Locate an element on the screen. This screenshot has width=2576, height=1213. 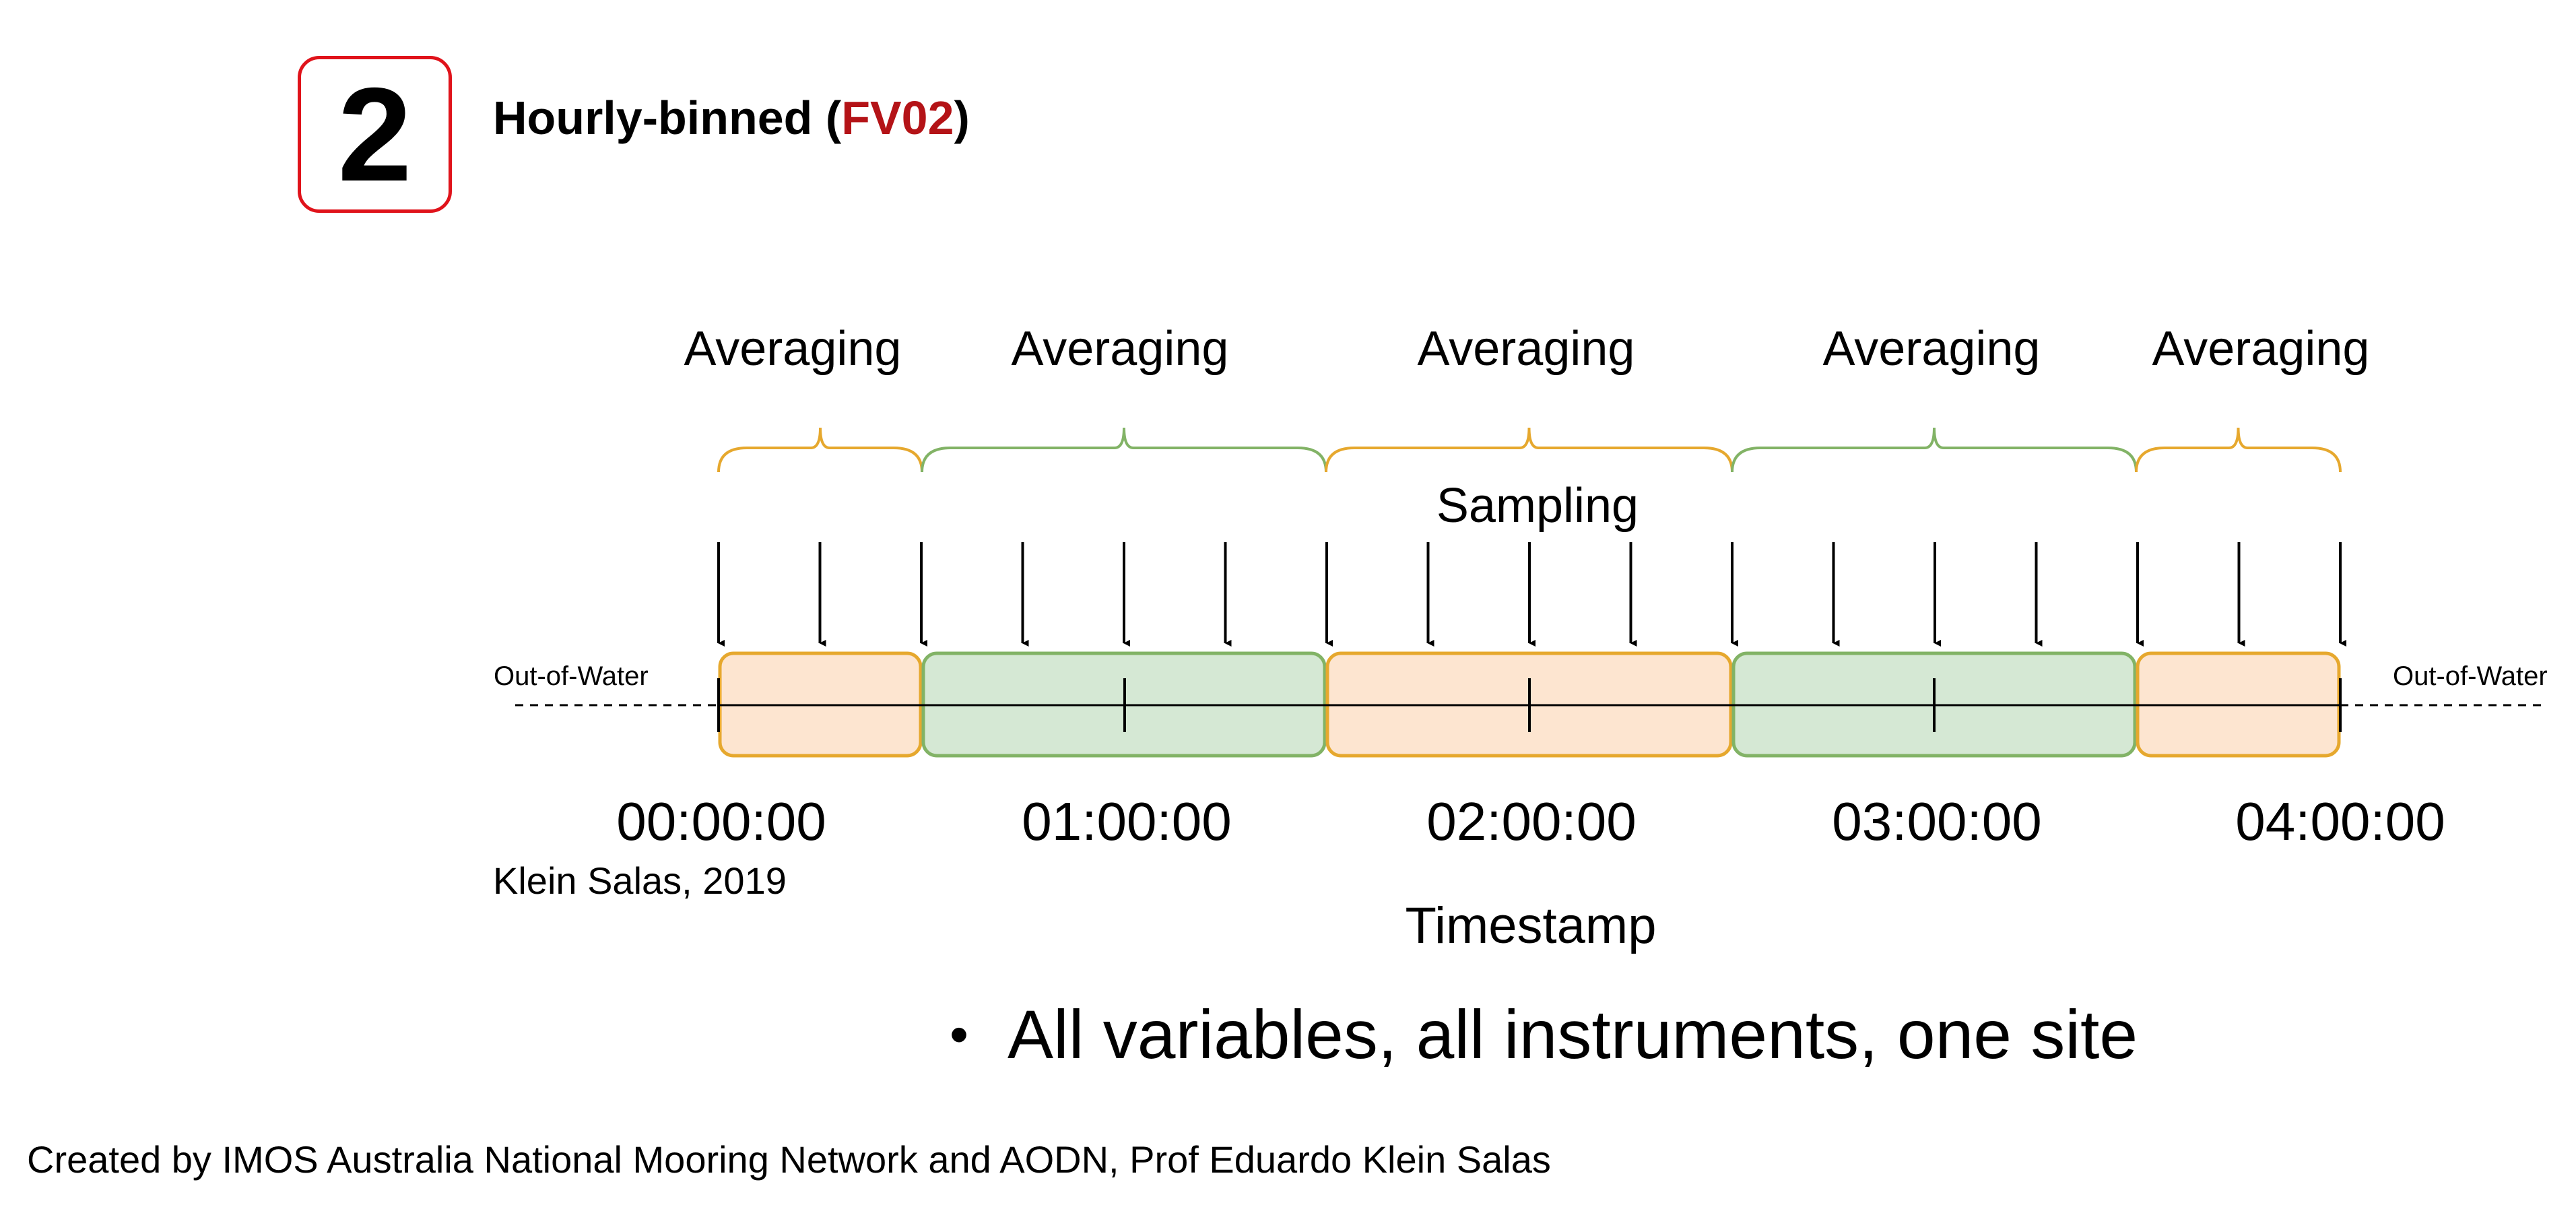
timestamp-label-2: 01:00:00 is located at coordinates (1126, 821).